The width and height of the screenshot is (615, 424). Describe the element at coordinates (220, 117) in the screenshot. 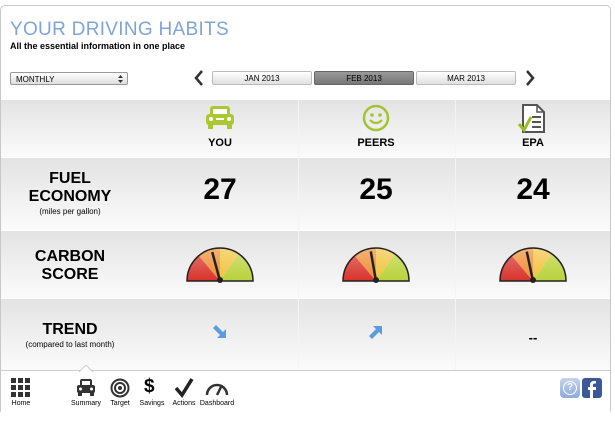

I see `car-icon` at that location.